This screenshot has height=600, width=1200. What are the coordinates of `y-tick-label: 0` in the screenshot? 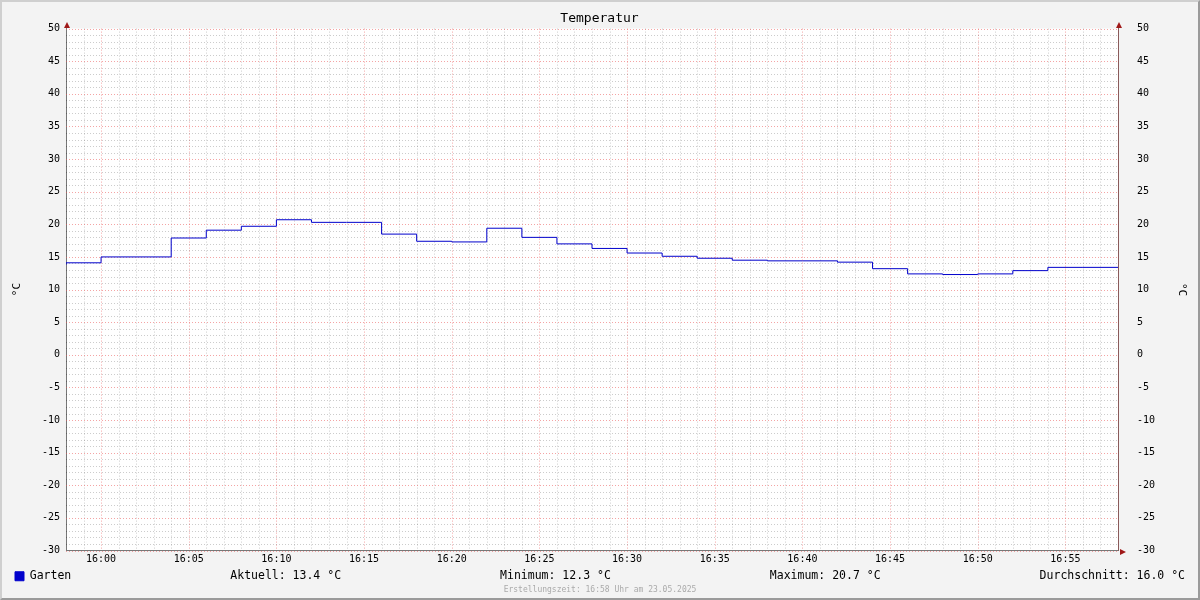 It's located at (56, 354).